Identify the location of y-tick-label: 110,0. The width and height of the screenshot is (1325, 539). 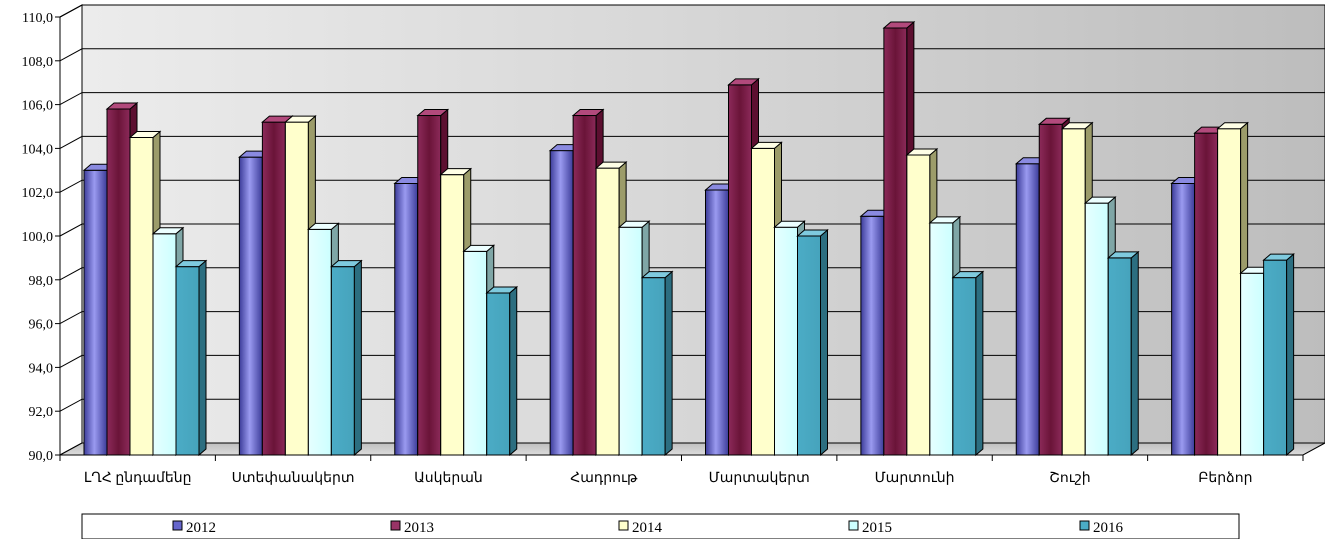
(37, 18).